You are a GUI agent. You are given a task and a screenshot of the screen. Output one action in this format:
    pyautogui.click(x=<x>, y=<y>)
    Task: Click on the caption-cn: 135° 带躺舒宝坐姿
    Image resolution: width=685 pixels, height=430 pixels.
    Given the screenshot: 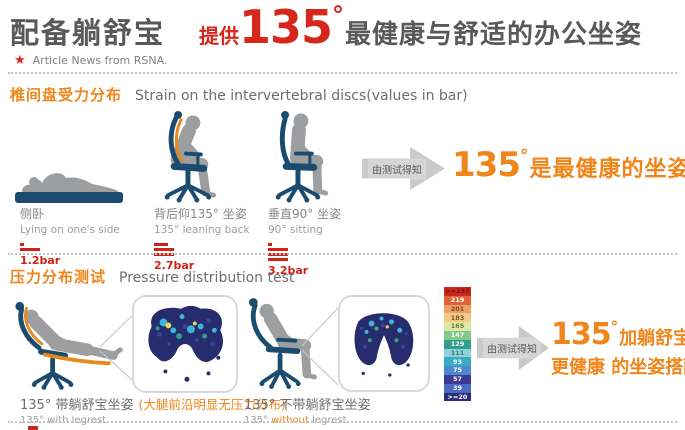 What is the action you would take?
    pyautogui.click(x=77, y=405)
    